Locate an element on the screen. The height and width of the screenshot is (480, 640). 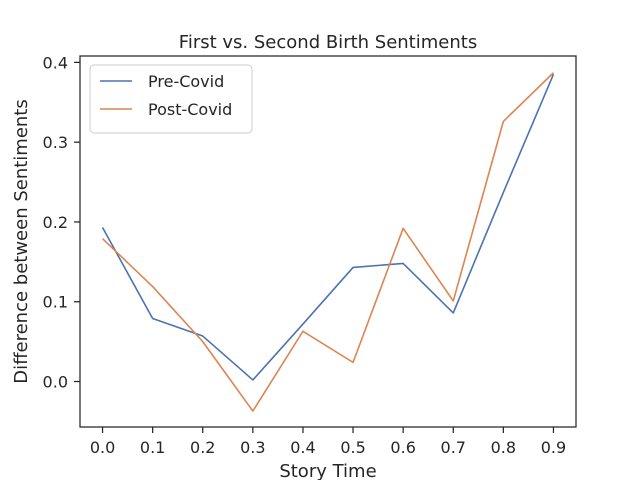
y-tick-label: 0.4 is located at coordinates (55, 62).